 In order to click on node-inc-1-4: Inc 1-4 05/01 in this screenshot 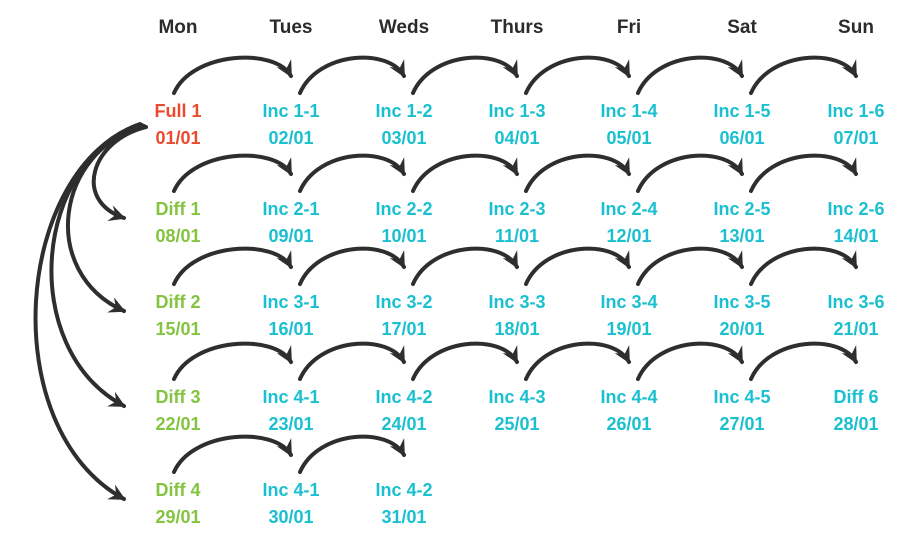, I will do `click(629, 125)`.